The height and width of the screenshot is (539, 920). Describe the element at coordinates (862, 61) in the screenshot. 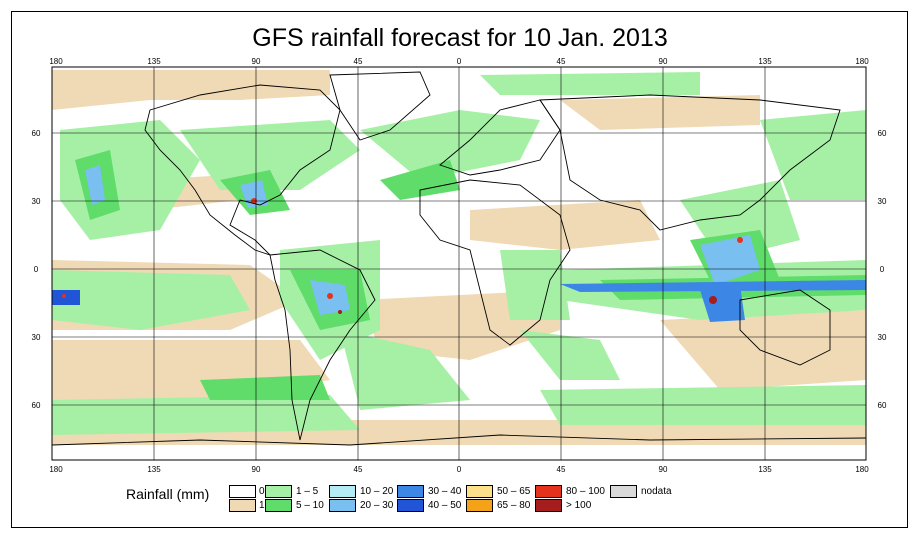

I see `lon-tick-top-8: 180` at that location.